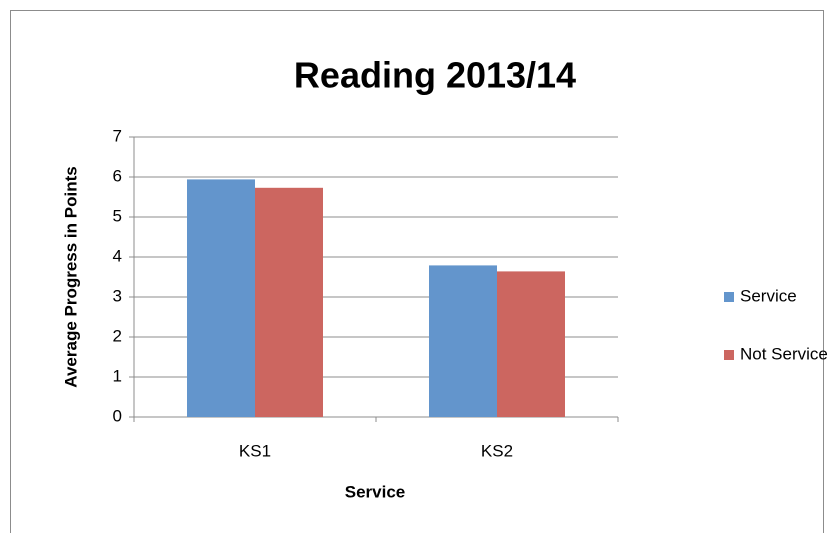 The image size is (834, 533). What do you see at coordinates (117, 375) in the screenshot?
I see `y-tick-label: 1` at bounding box center [117, 375].